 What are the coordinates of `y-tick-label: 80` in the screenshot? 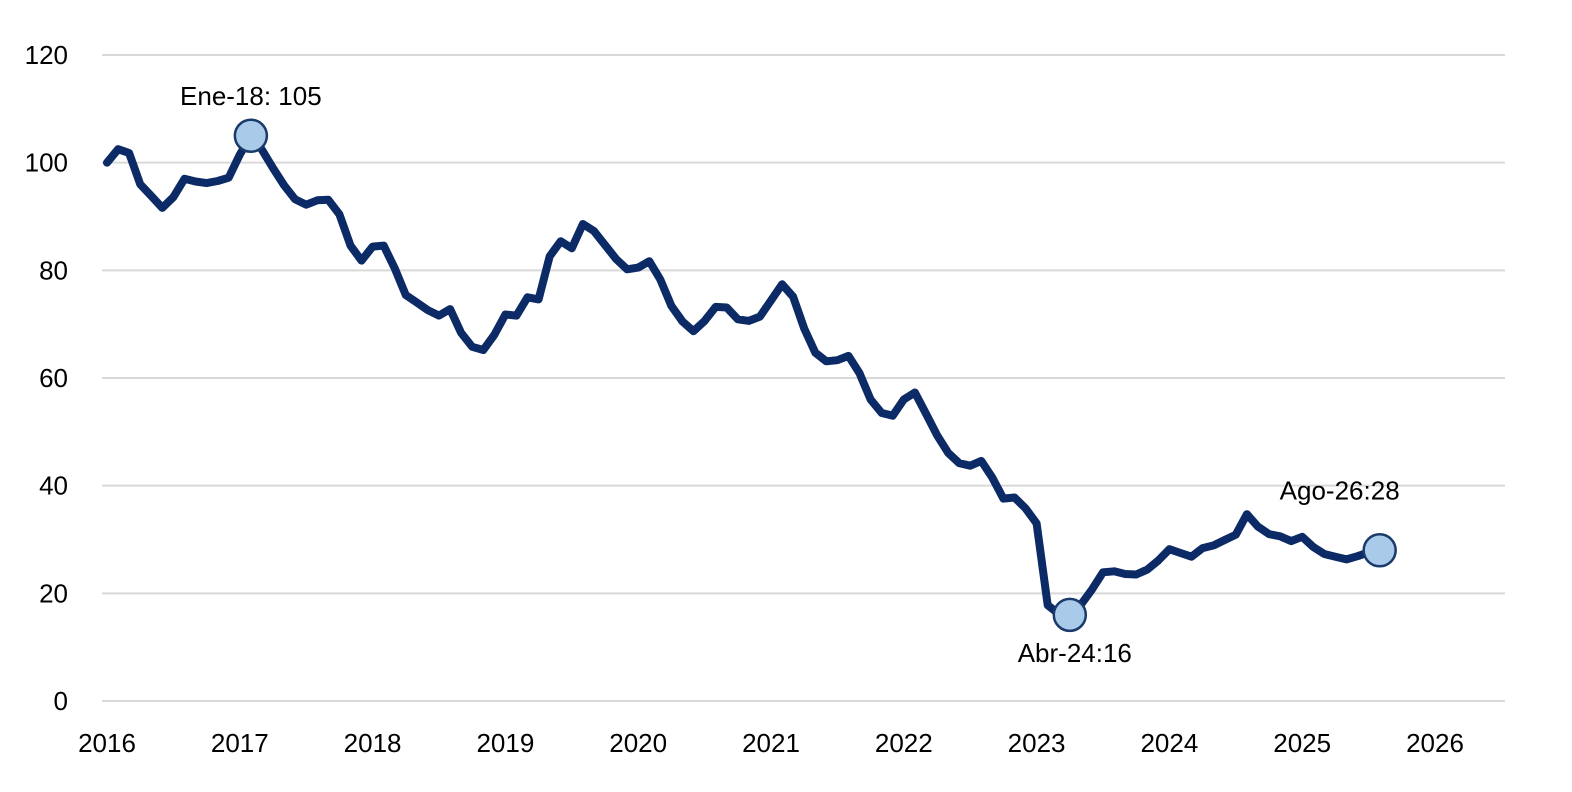 It's located at (53, 270).